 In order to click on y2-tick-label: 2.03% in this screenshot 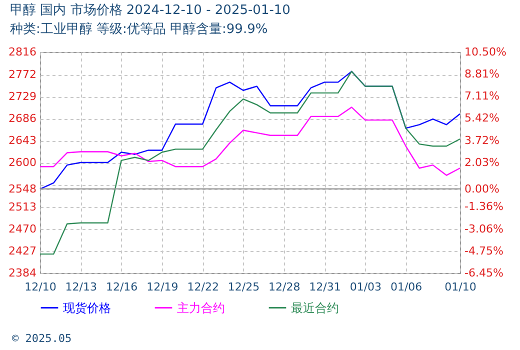, I will do `click(482, 162)`.